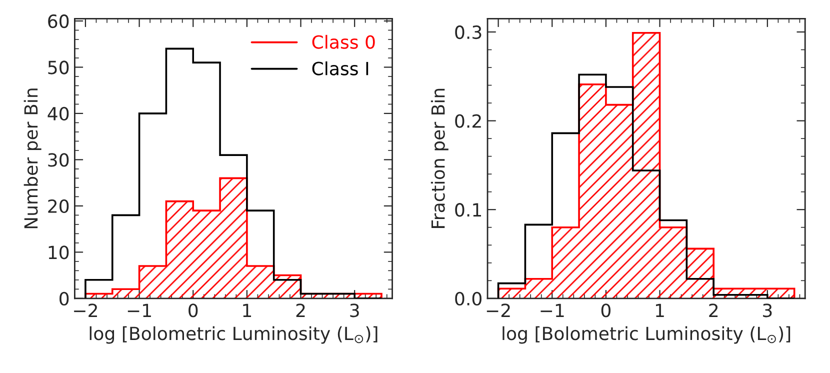 This screenshot has width=830, height=373. Describe the element at coordinates (58, 67) in the screenshot. I see `y-tick-label: 50` at that location.